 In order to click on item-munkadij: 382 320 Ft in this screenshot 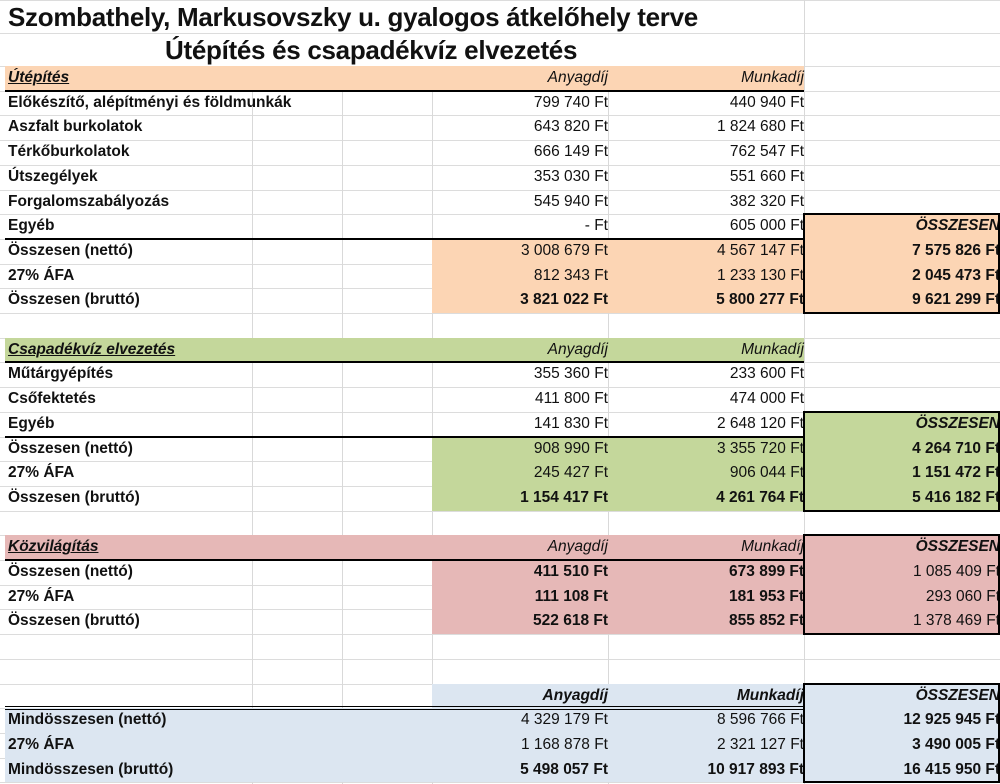, I will do `click(766, 201)`.